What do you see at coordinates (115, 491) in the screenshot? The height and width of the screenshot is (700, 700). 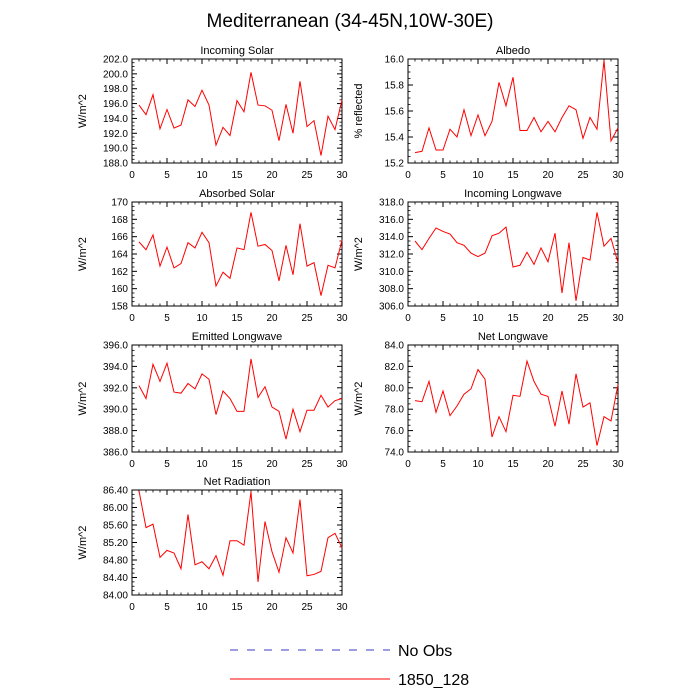 I see `y-tick-label: 86.40` at bounding box center [115, 491].